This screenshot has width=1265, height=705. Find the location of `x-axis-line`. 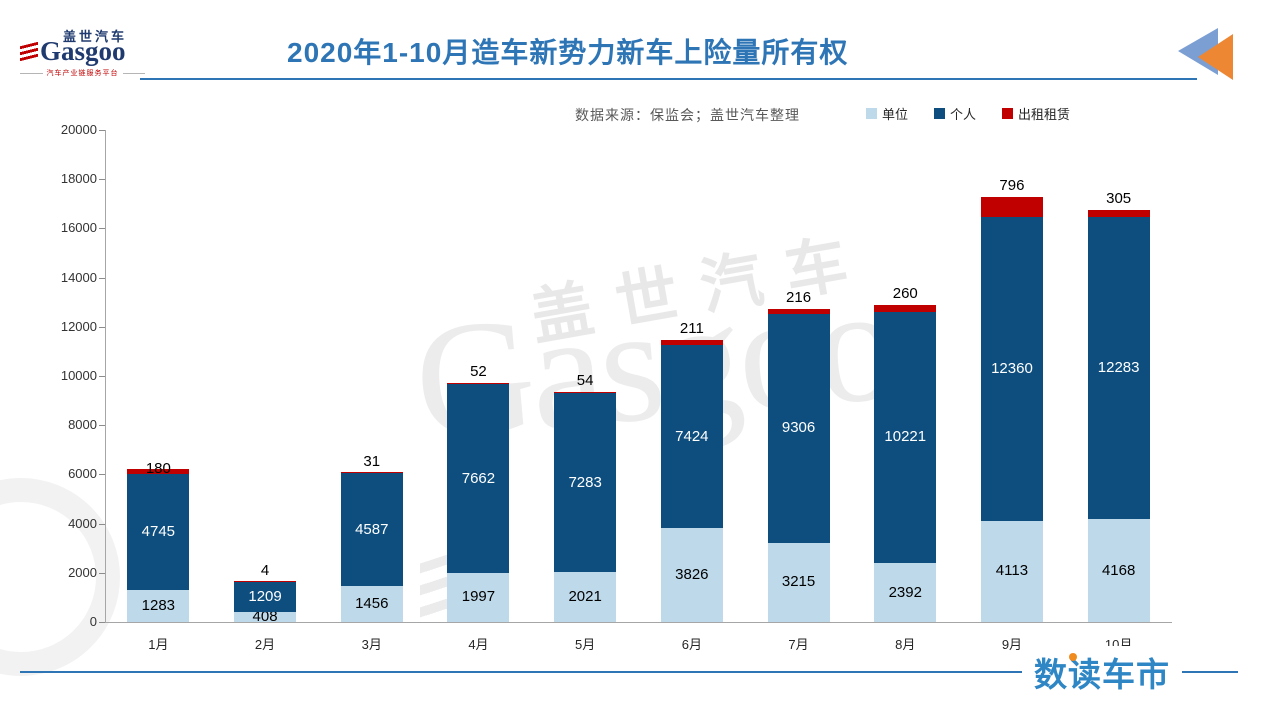

x-axis-line is located at coordinates (638, 622).